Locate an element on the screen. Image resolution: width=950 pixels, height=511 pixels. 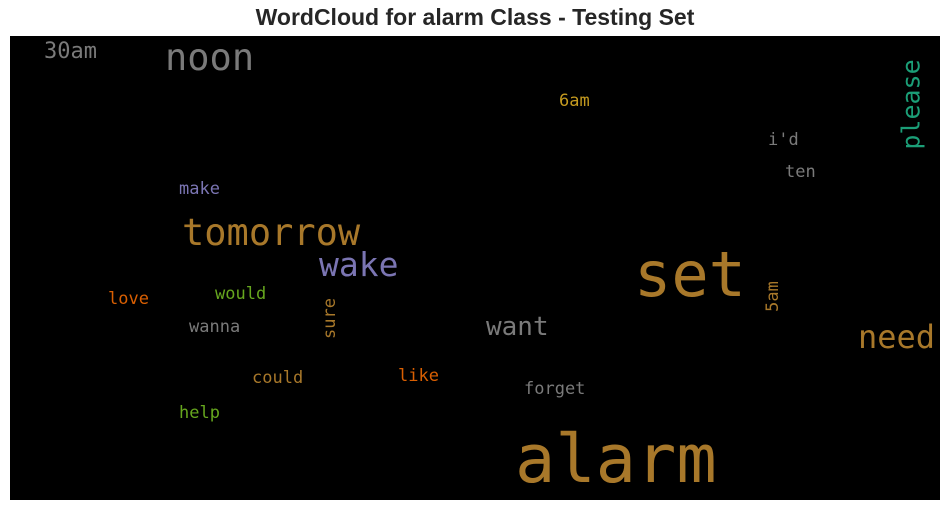
word-forget: forget is located at coordinates (555, 389).